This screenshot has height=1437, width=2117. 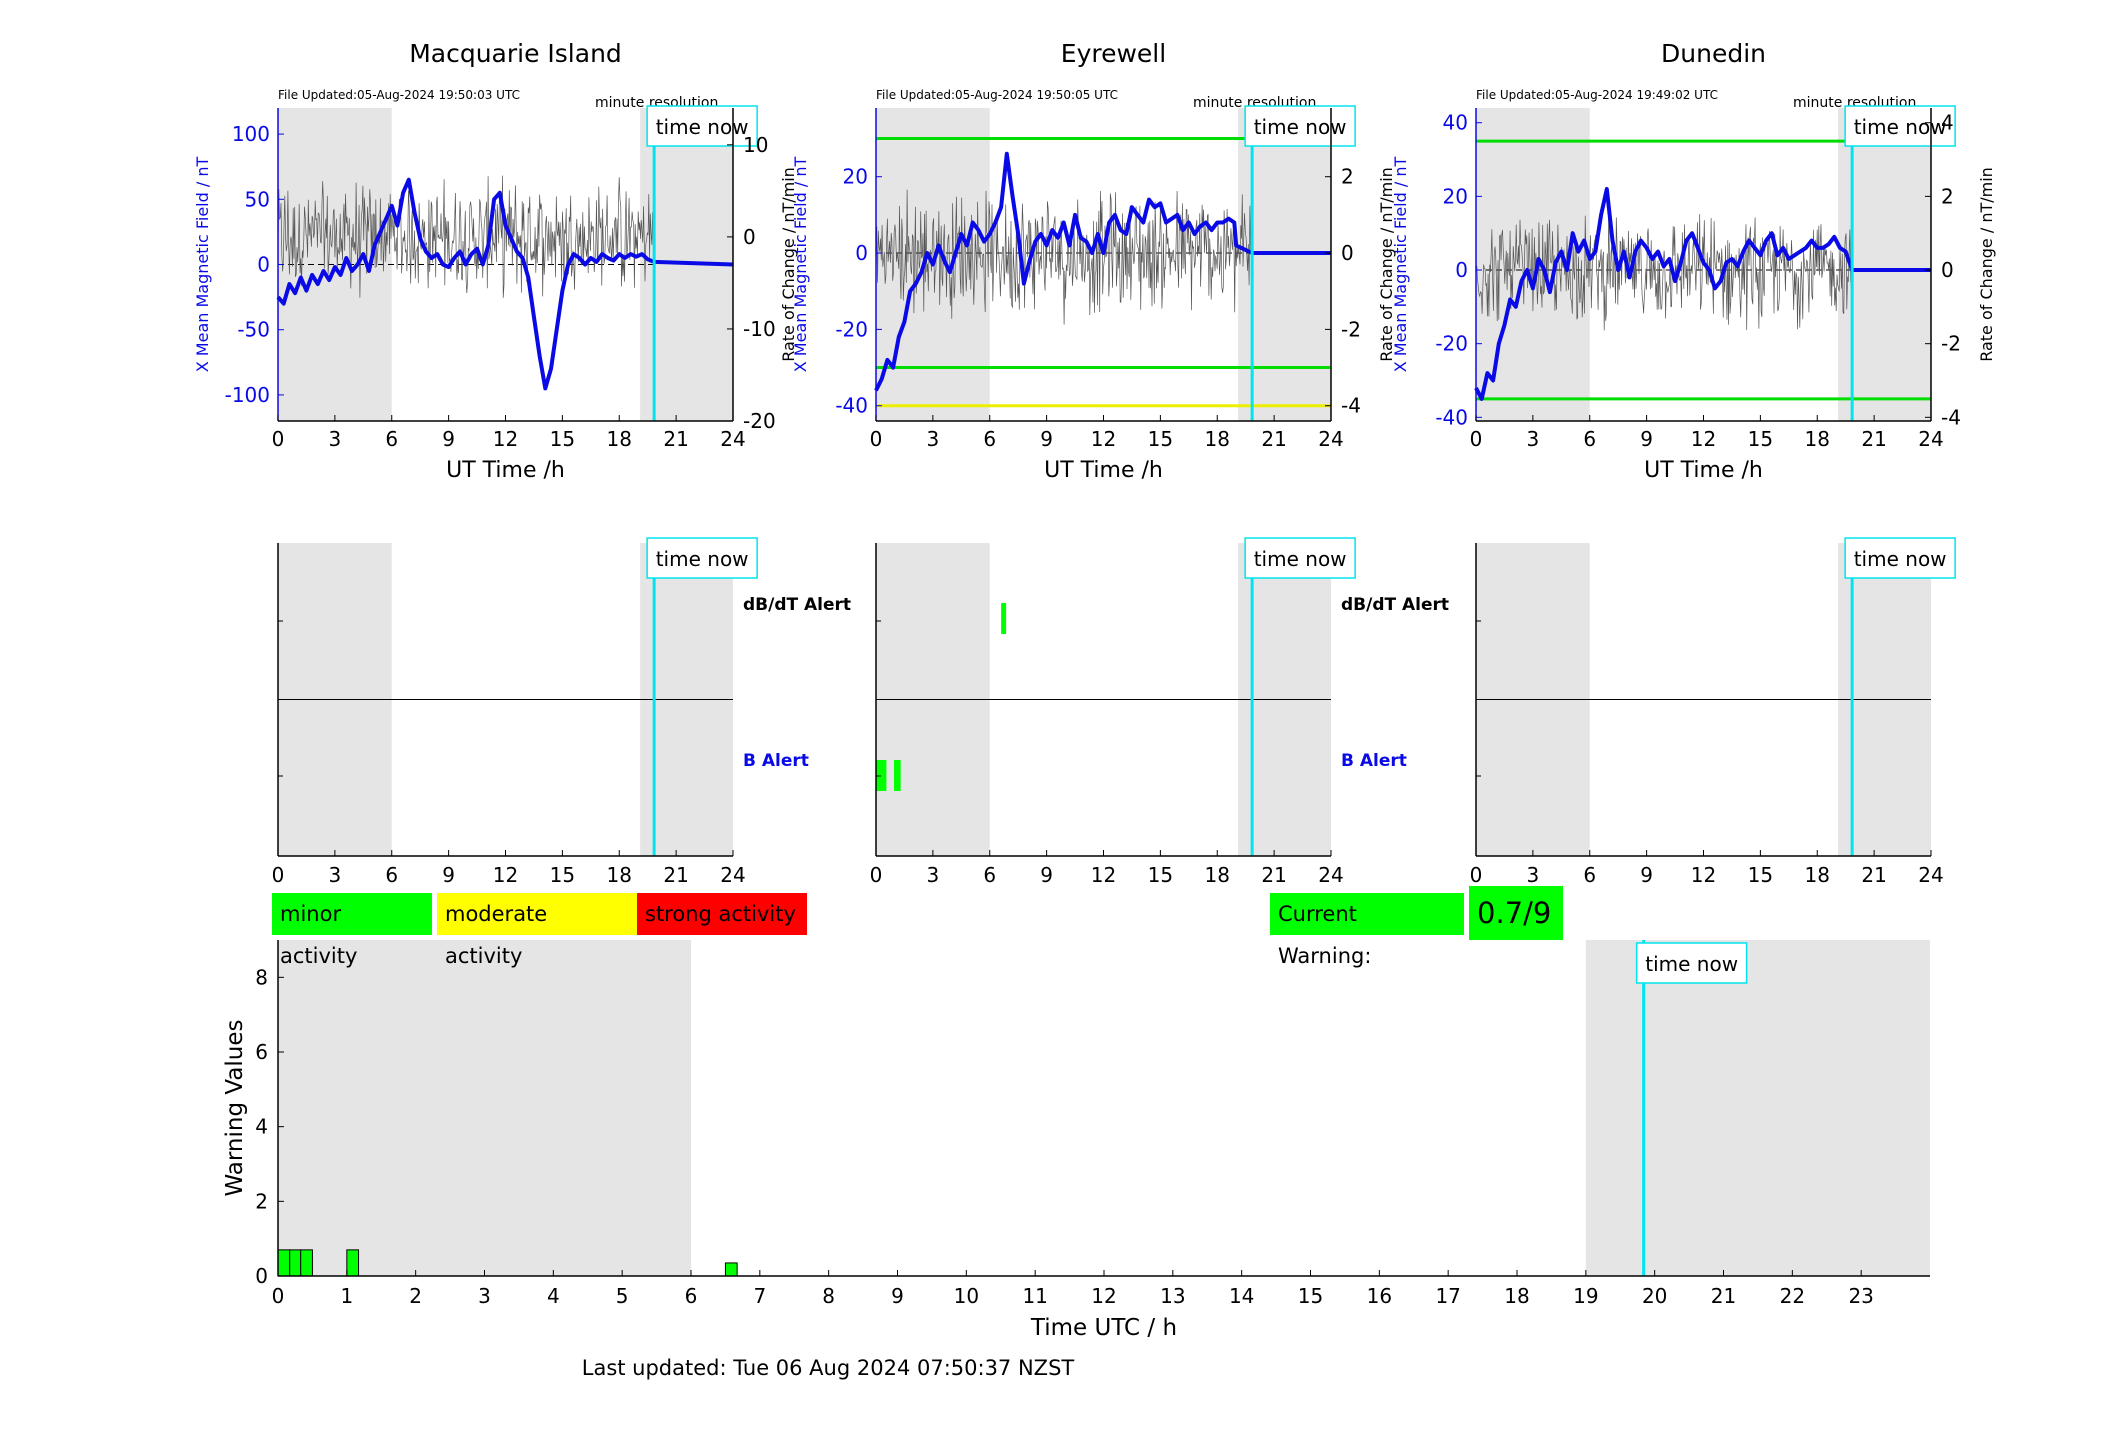 I want to click on y-tick-label: -50, so click(x=253, y=330).